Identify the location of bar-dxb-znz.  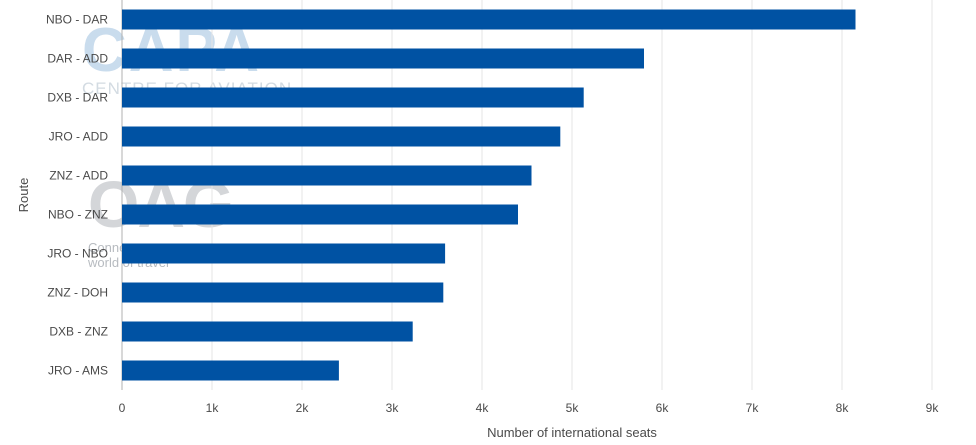
(267, 331).